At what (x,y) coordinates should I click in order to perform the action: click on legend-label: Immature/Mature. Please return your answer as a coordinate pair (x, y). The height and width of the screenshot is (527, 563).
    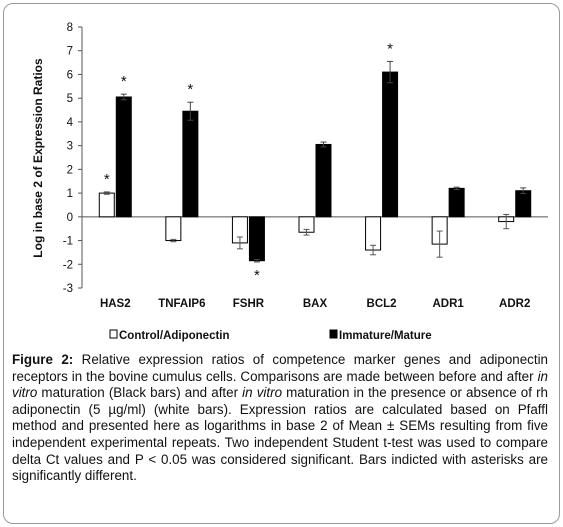
    Looking at the image, I should click on (385, 336).